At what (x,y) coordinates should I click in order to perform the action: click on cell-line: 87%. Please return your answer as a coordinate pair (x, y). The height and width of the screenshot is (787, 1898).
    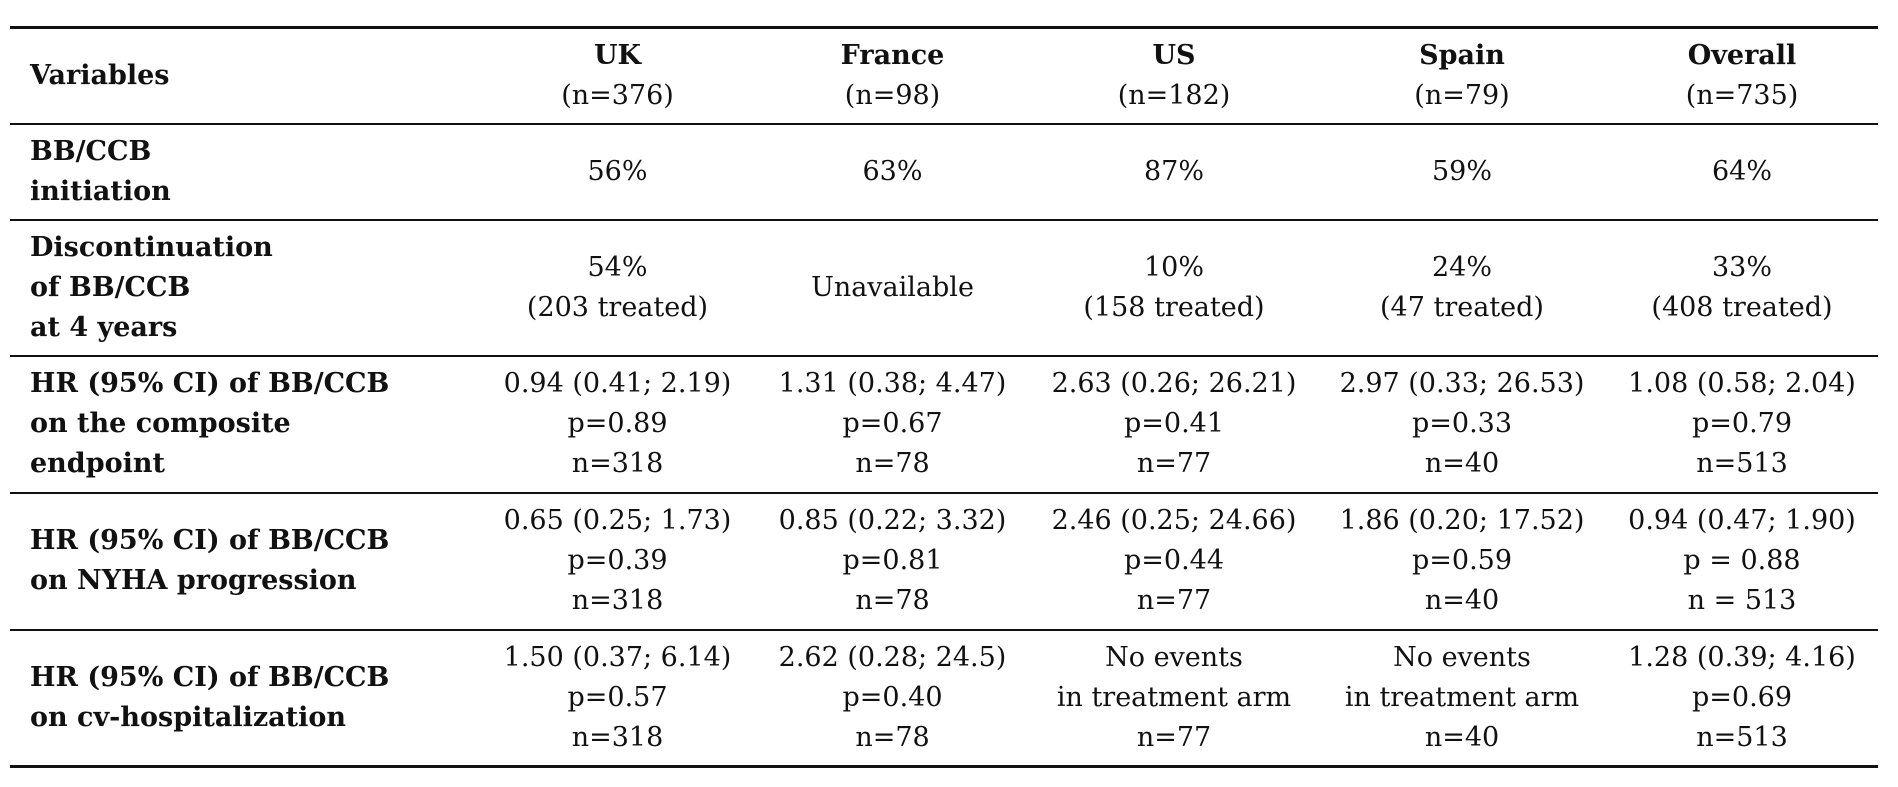
    Looking at the image, I should click on (1173, 171).